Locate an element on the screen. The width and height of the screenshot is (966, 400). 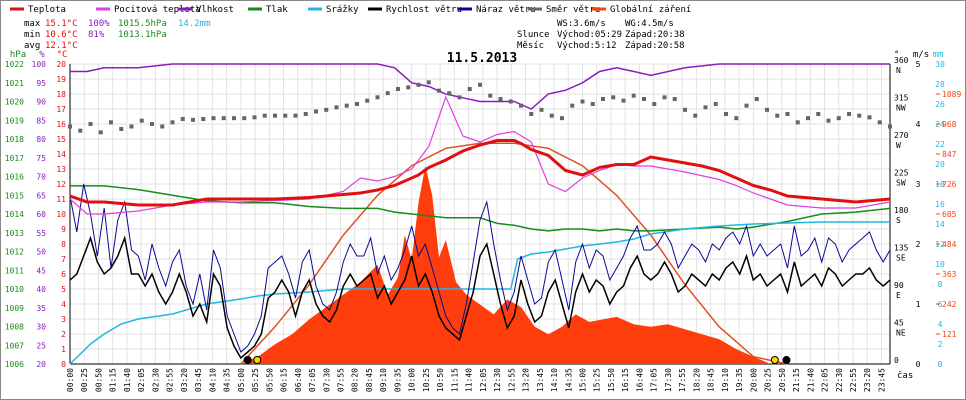
mm-tick: 26 is located at coordinates (940, 104).